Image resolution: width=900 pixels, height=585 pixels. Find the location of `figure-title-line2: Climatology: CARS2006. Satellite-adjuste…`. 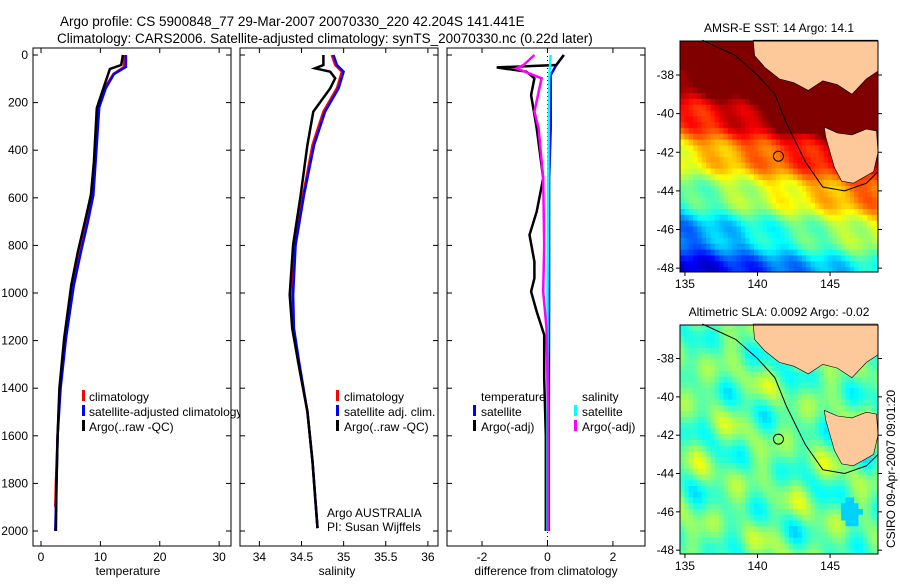

figure-title-line2: Climatology: CARS2006. Satellite-adjuste… is located at coordinates (325, 38).